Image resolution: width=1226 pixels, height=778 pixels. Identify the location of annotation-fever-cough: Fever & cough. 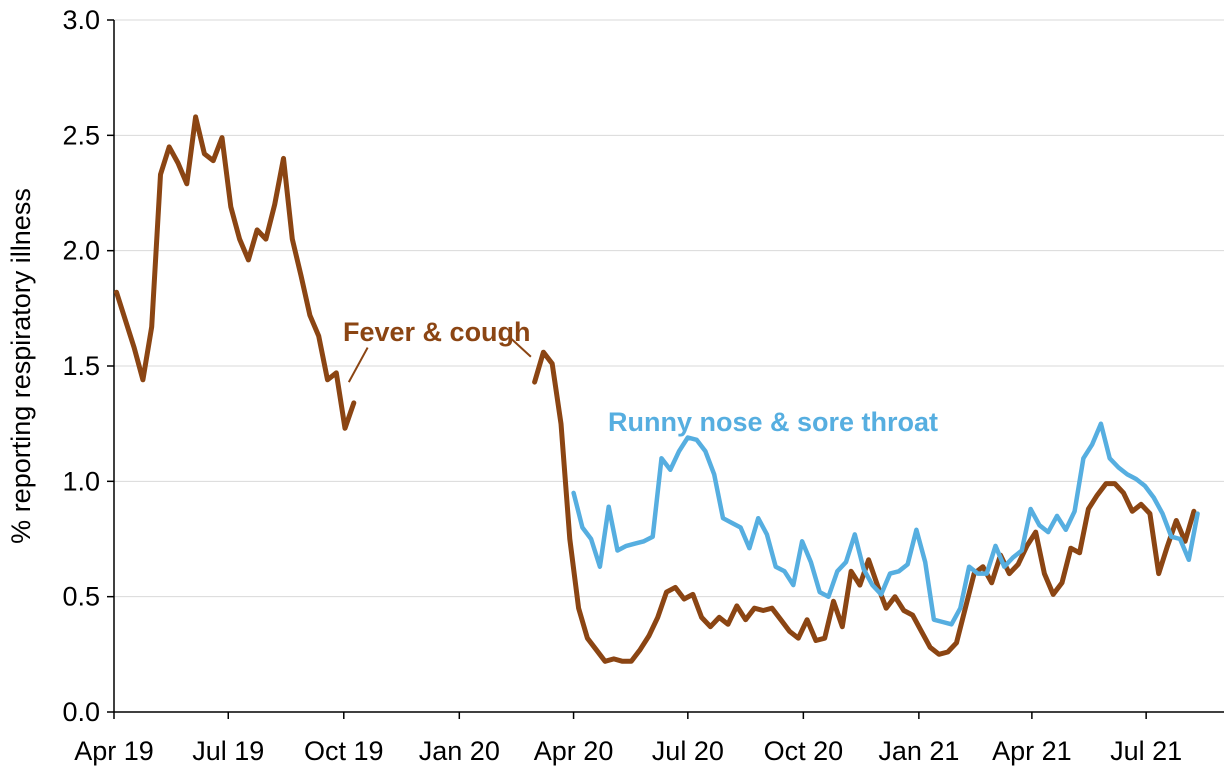
(437, 332).